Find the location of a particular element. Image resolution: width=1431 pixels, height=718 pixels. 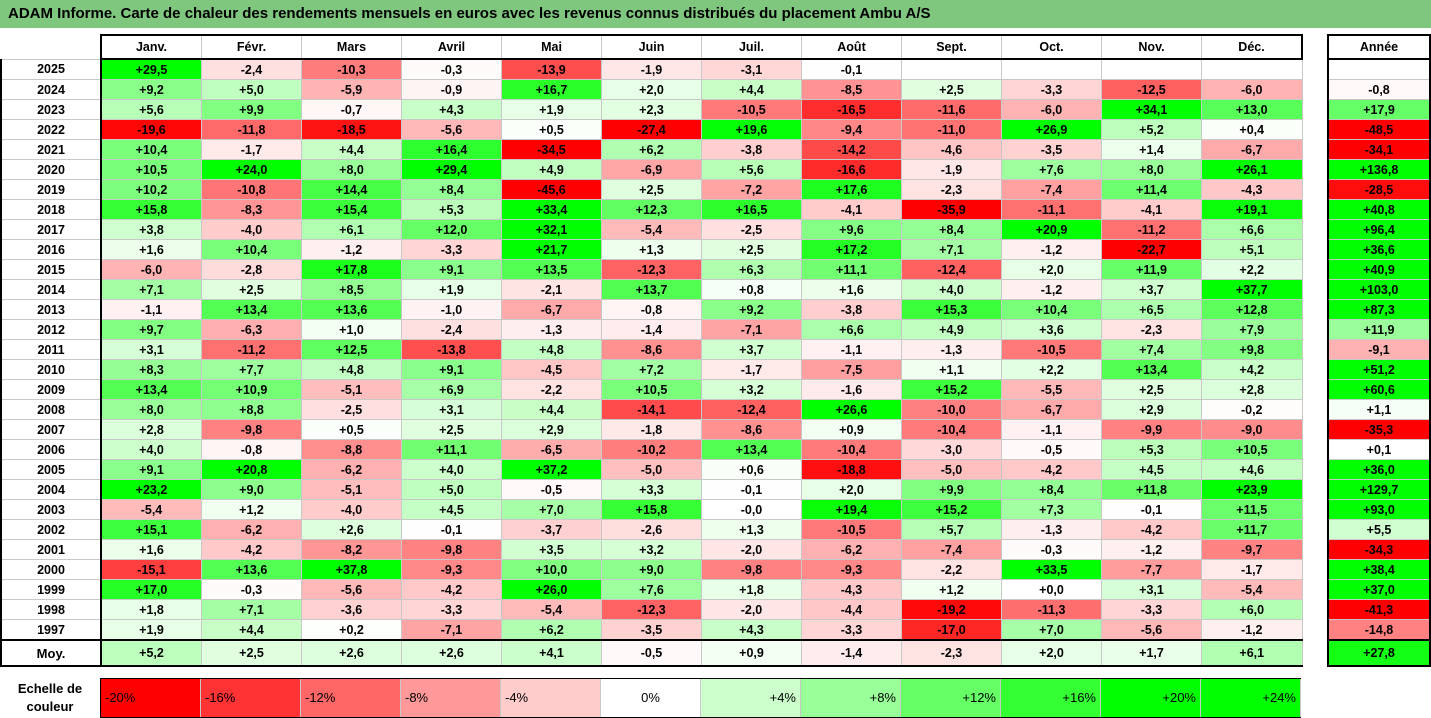

color-scale-cell: +12% is located at coordinates (951, 698).